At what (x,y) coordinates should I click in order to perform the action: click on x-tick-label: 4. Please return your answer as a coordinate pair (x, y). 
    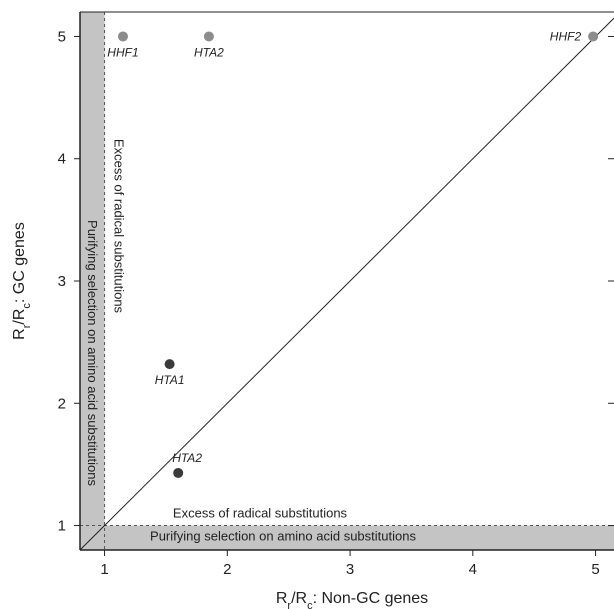
    Looking at the image, I should click on (473, 569).